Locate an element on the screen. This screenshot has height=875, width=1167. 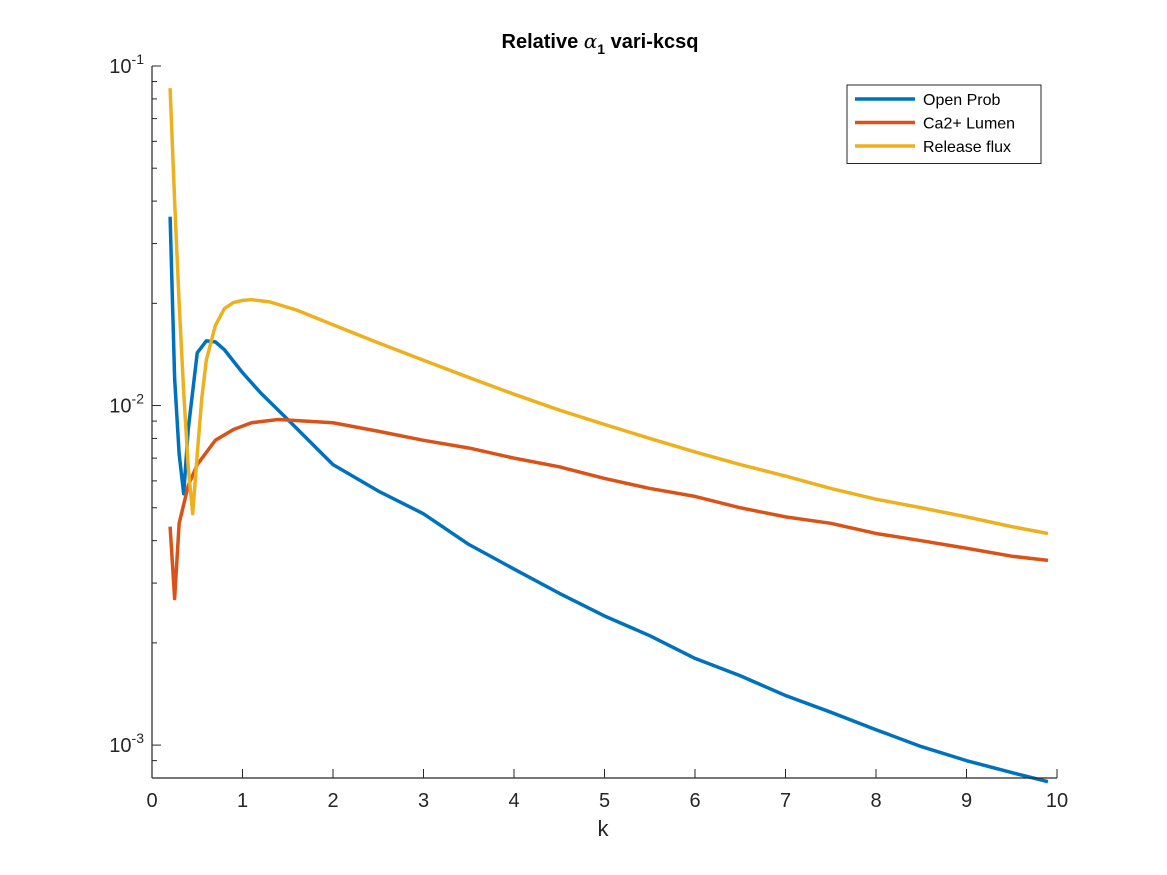
x-axis-label: k is located at coordinates (604, 828).